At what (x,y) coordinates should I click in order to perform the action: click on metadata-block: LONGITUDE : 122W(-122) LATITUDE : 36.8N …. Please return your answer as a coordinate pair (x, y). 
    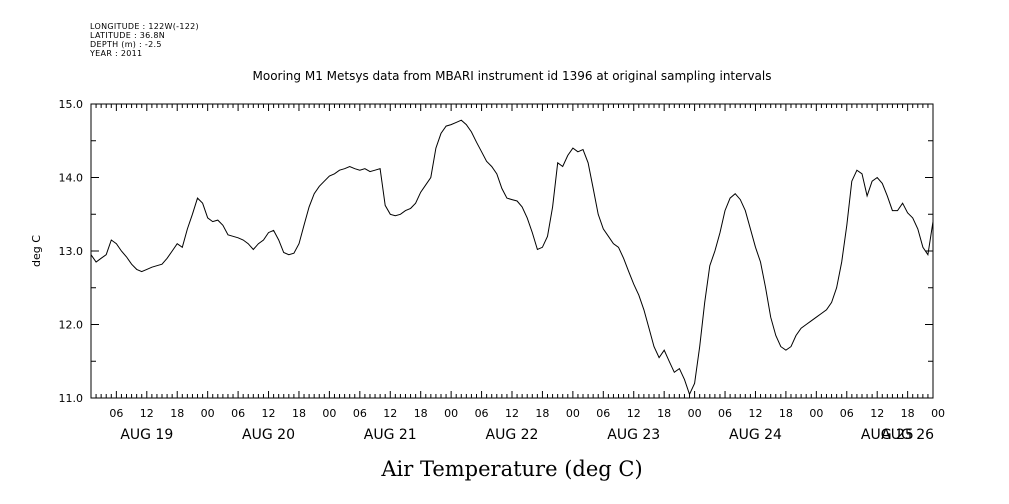
    Looking at the image, I should click on (144, 40).